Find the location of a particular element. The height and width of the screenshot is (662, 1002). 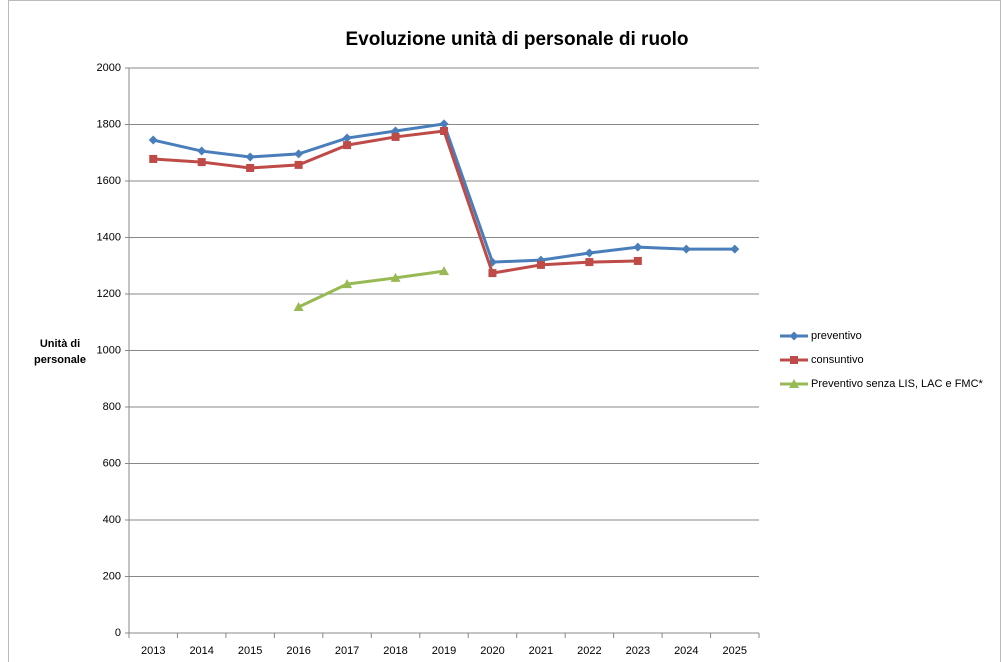

x-tick-label: 2023 is located at coordinates (638, 651).